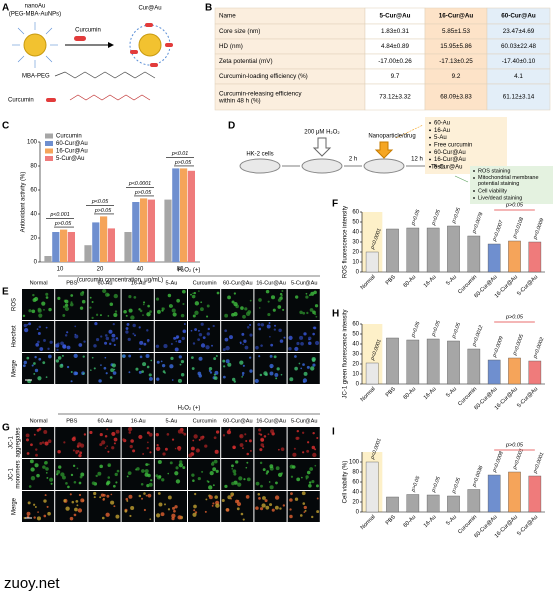 The width and height of the screenshot is (553, 597). I want to click on p-value: p=0.0007, so click(498, 231).